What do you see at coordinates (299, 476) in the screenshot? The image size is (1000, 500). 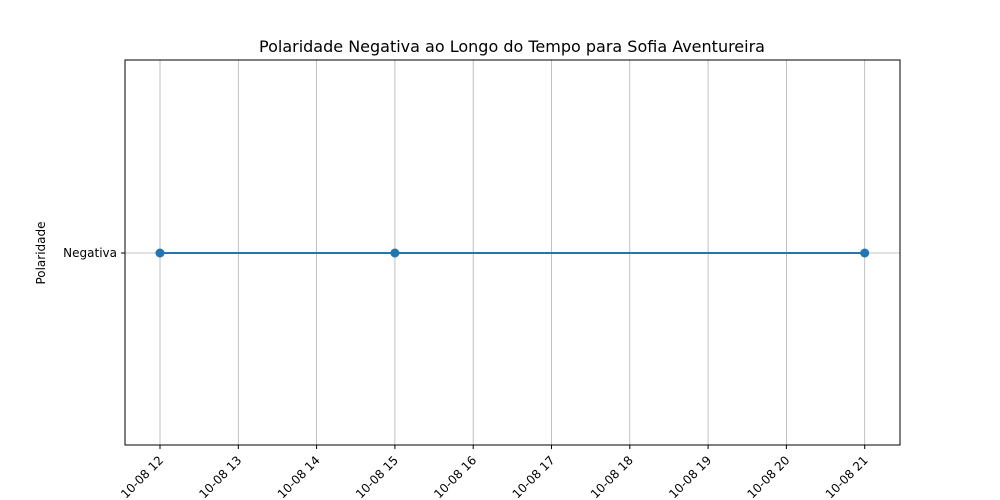 I see `x-tick-label: 10-08 14` at bounding box center [299, 476].